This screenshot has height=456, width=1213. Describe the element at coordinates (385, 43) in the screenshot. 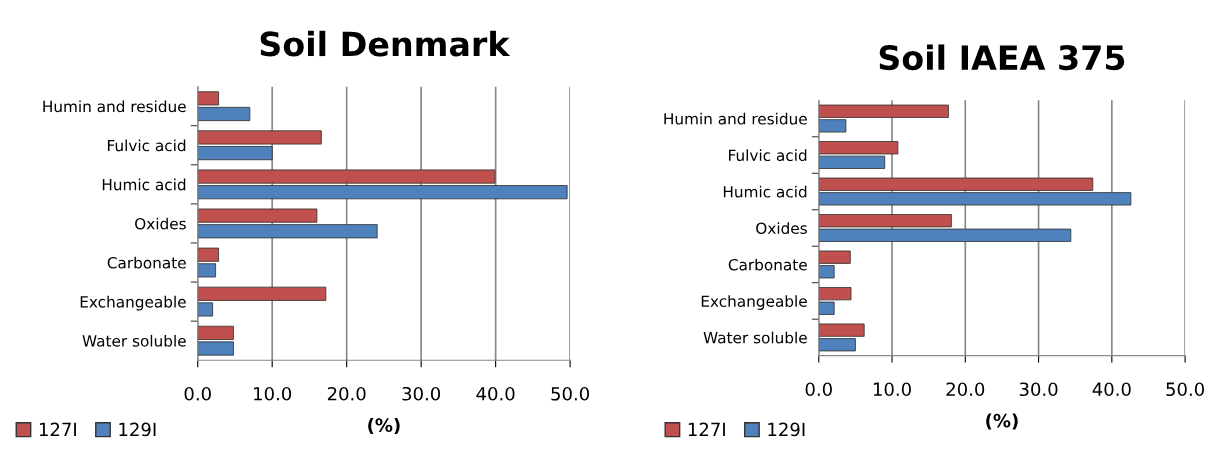

I see `chart-title: Soil Denmark` at that location.